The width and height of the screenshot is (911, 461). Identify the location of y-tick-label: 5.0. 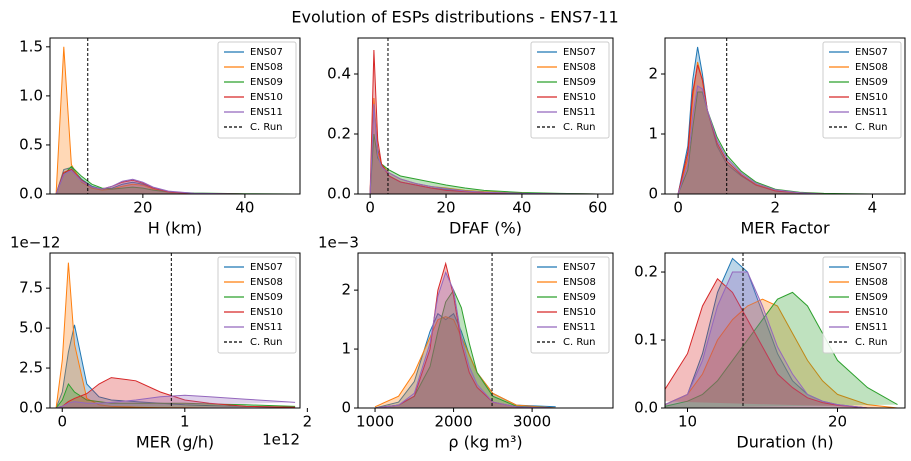
(31, 328).